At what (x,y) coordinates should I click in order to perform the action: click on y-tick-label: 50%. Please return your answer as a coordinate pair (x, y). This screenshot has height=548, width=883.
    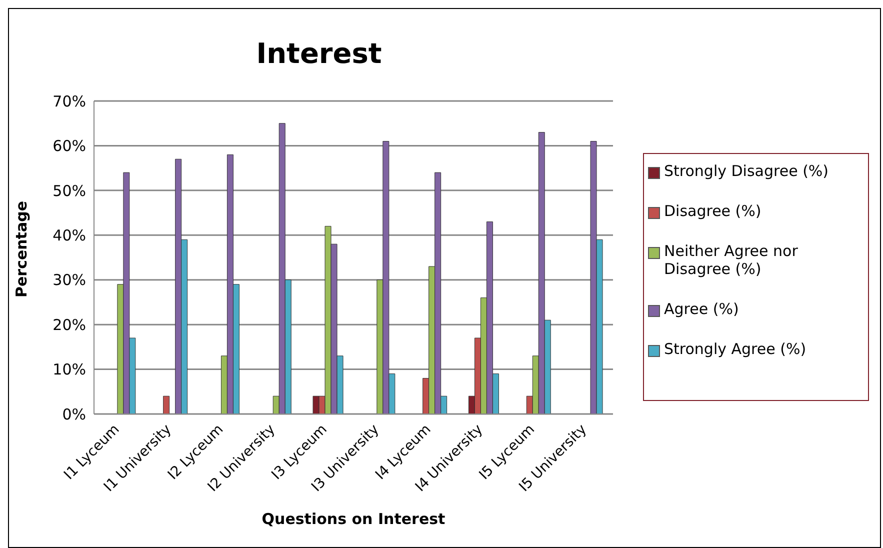
    Looking at the image, I should click on (69, 191).